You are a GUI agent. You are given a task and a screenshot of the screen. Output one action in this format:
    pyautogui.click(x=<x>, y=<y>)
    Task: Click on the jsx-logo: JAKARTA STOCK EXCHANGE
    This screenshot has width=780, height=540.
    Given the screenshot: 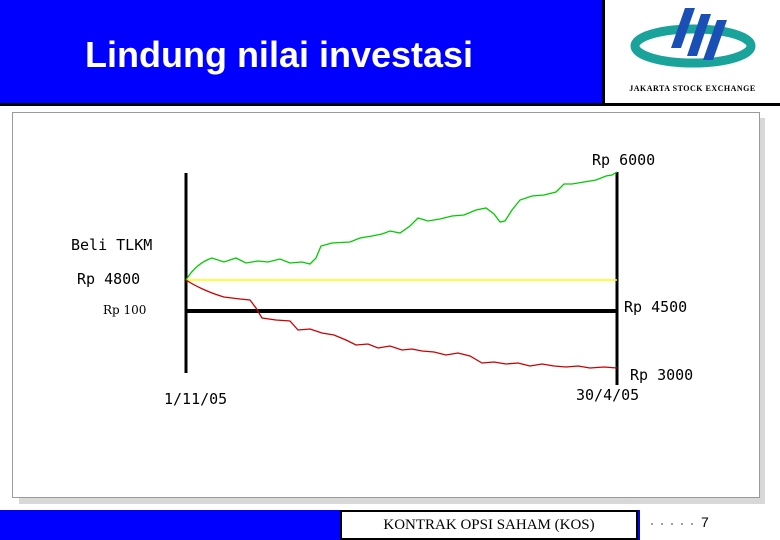 What is the action you would take?
    pyautogui.click(x=692, y=53)
    